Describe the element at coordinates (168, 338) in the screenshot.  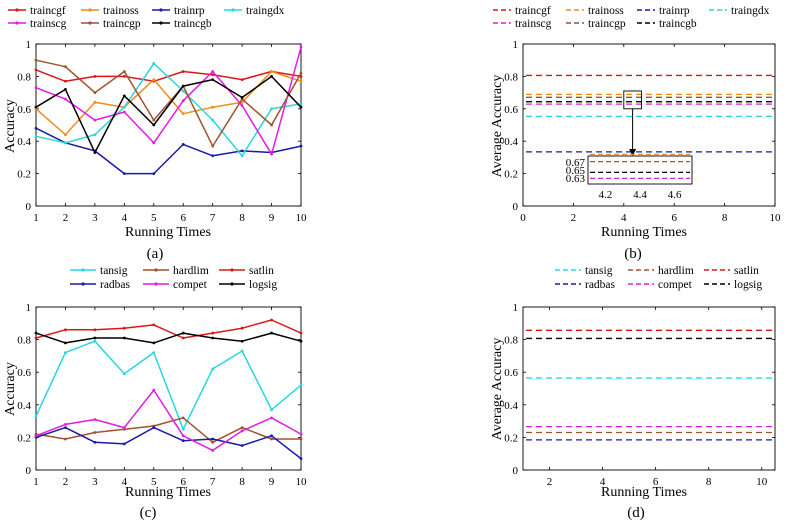
I see `series-line-logsig` at that location.